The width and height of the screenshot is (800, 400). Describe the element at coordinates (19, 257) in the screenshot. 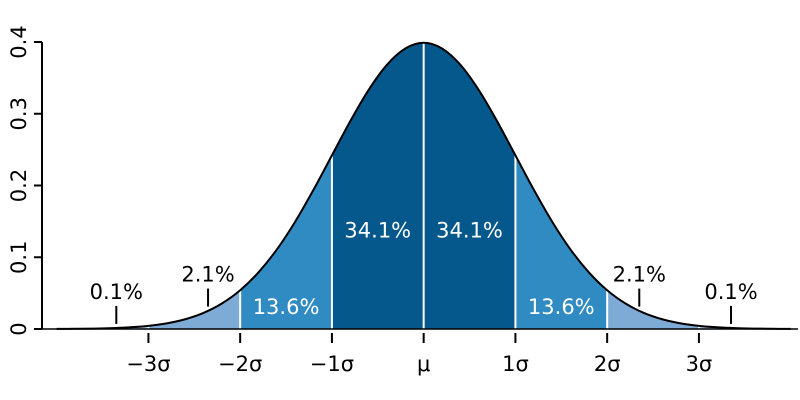

I see `y-tick-label: 0.1` at that location.